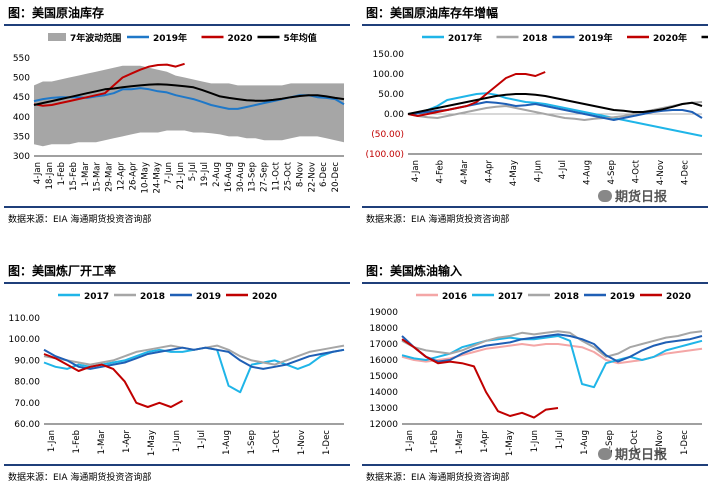 This screenshot has height=484, width=714. What do you see at coordinates (157, 177) in the screenshot?
I see `x-tick-label: 24-May` at bounding box center [157, 177].